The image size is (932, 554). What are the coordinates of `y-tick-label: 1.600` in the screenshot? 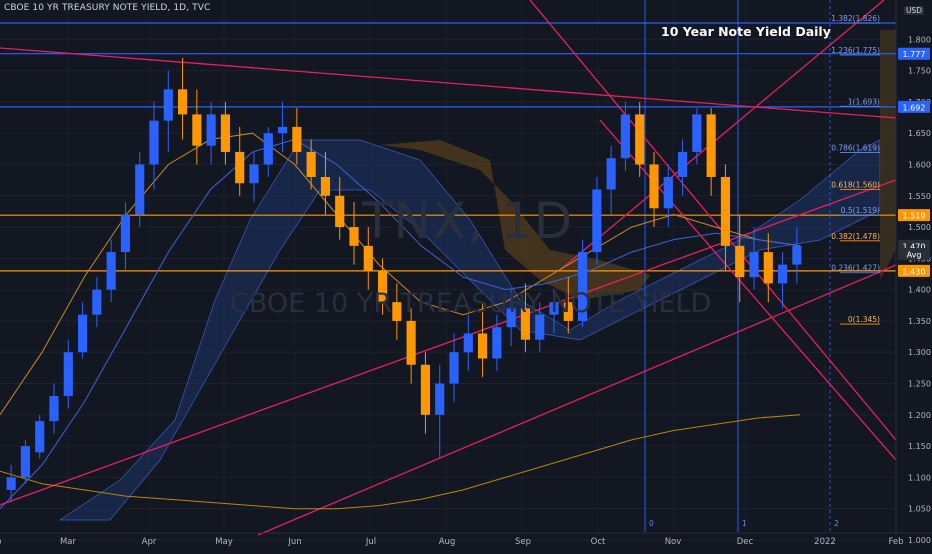 It's located at (919, 164).